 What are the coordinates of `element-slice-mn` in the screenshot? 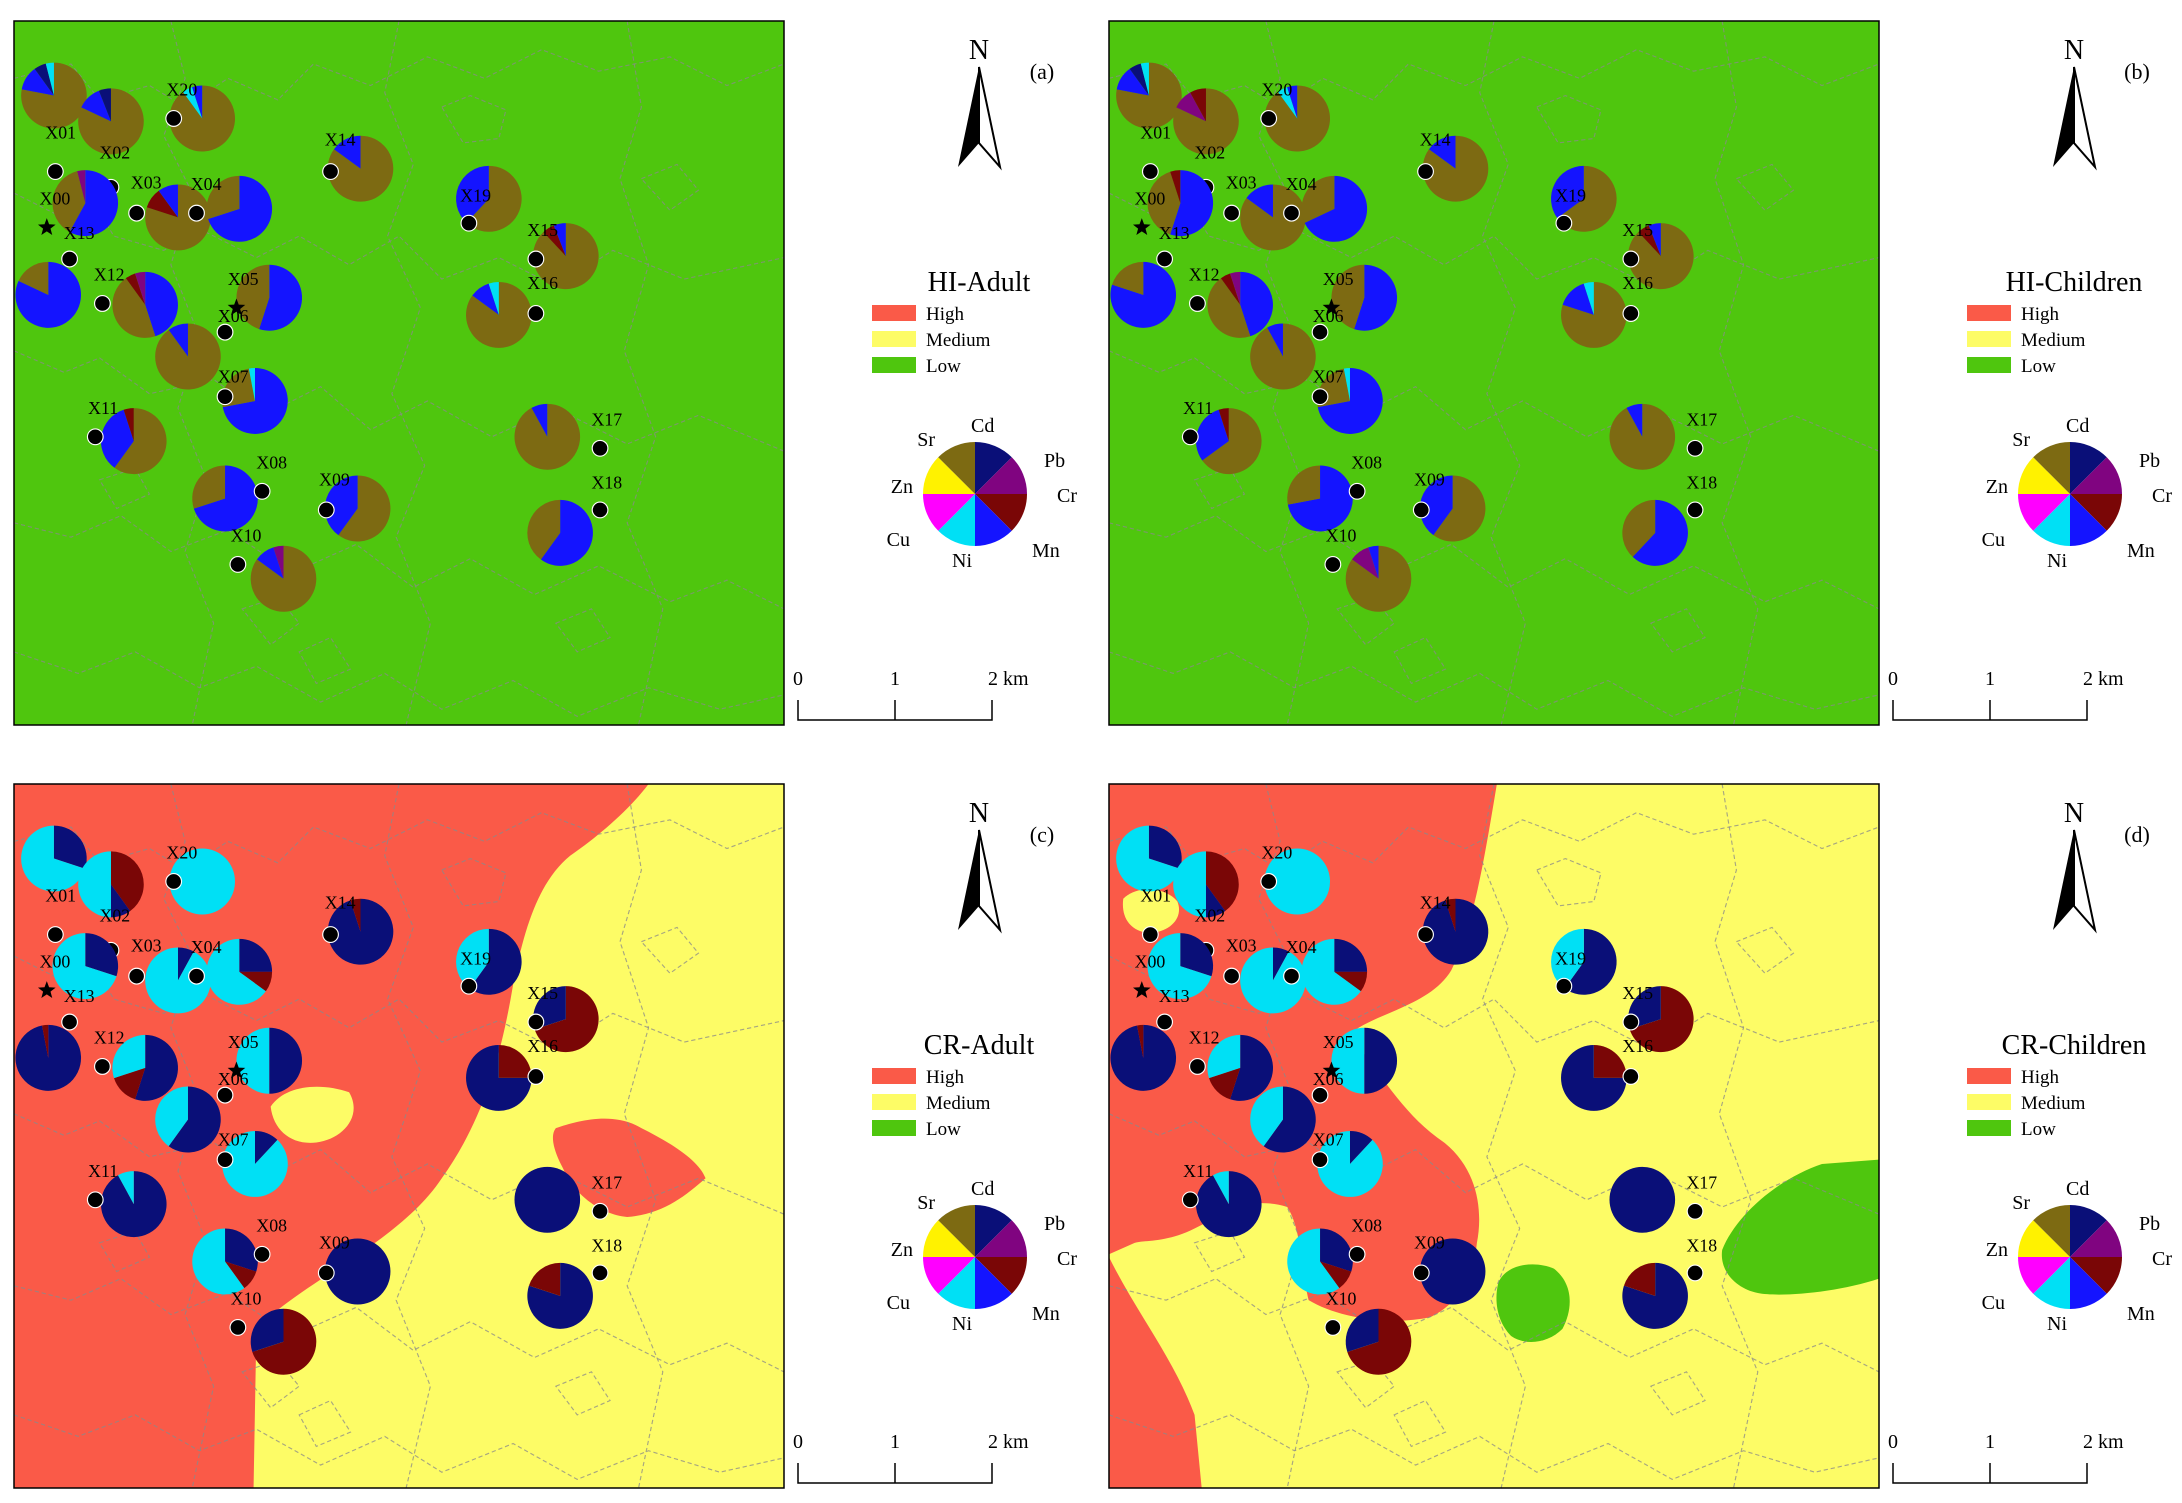 It's located at (993, 1283).